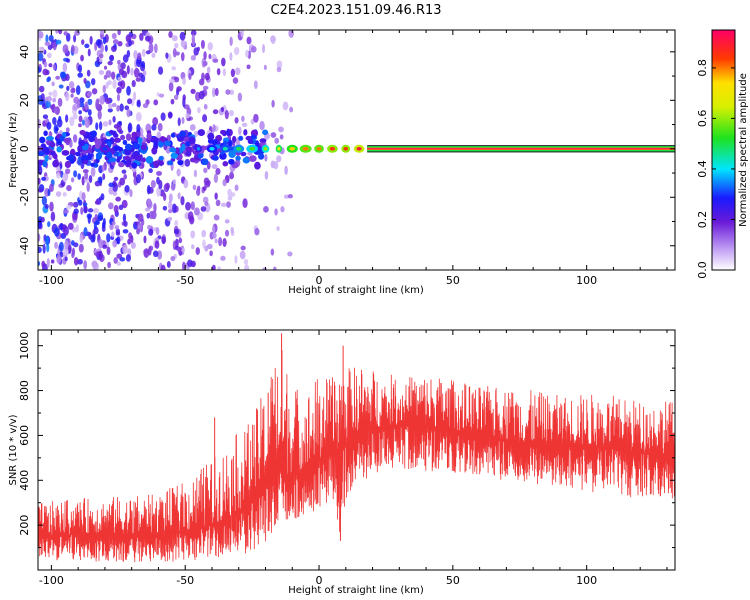 The width and height of the screenshot is (750, 600). What do you see at coordinates (13, 449) in the screenshot?
I see `snr-y-label: SNR (10 * v/v)` at bounding box center [13, 449].